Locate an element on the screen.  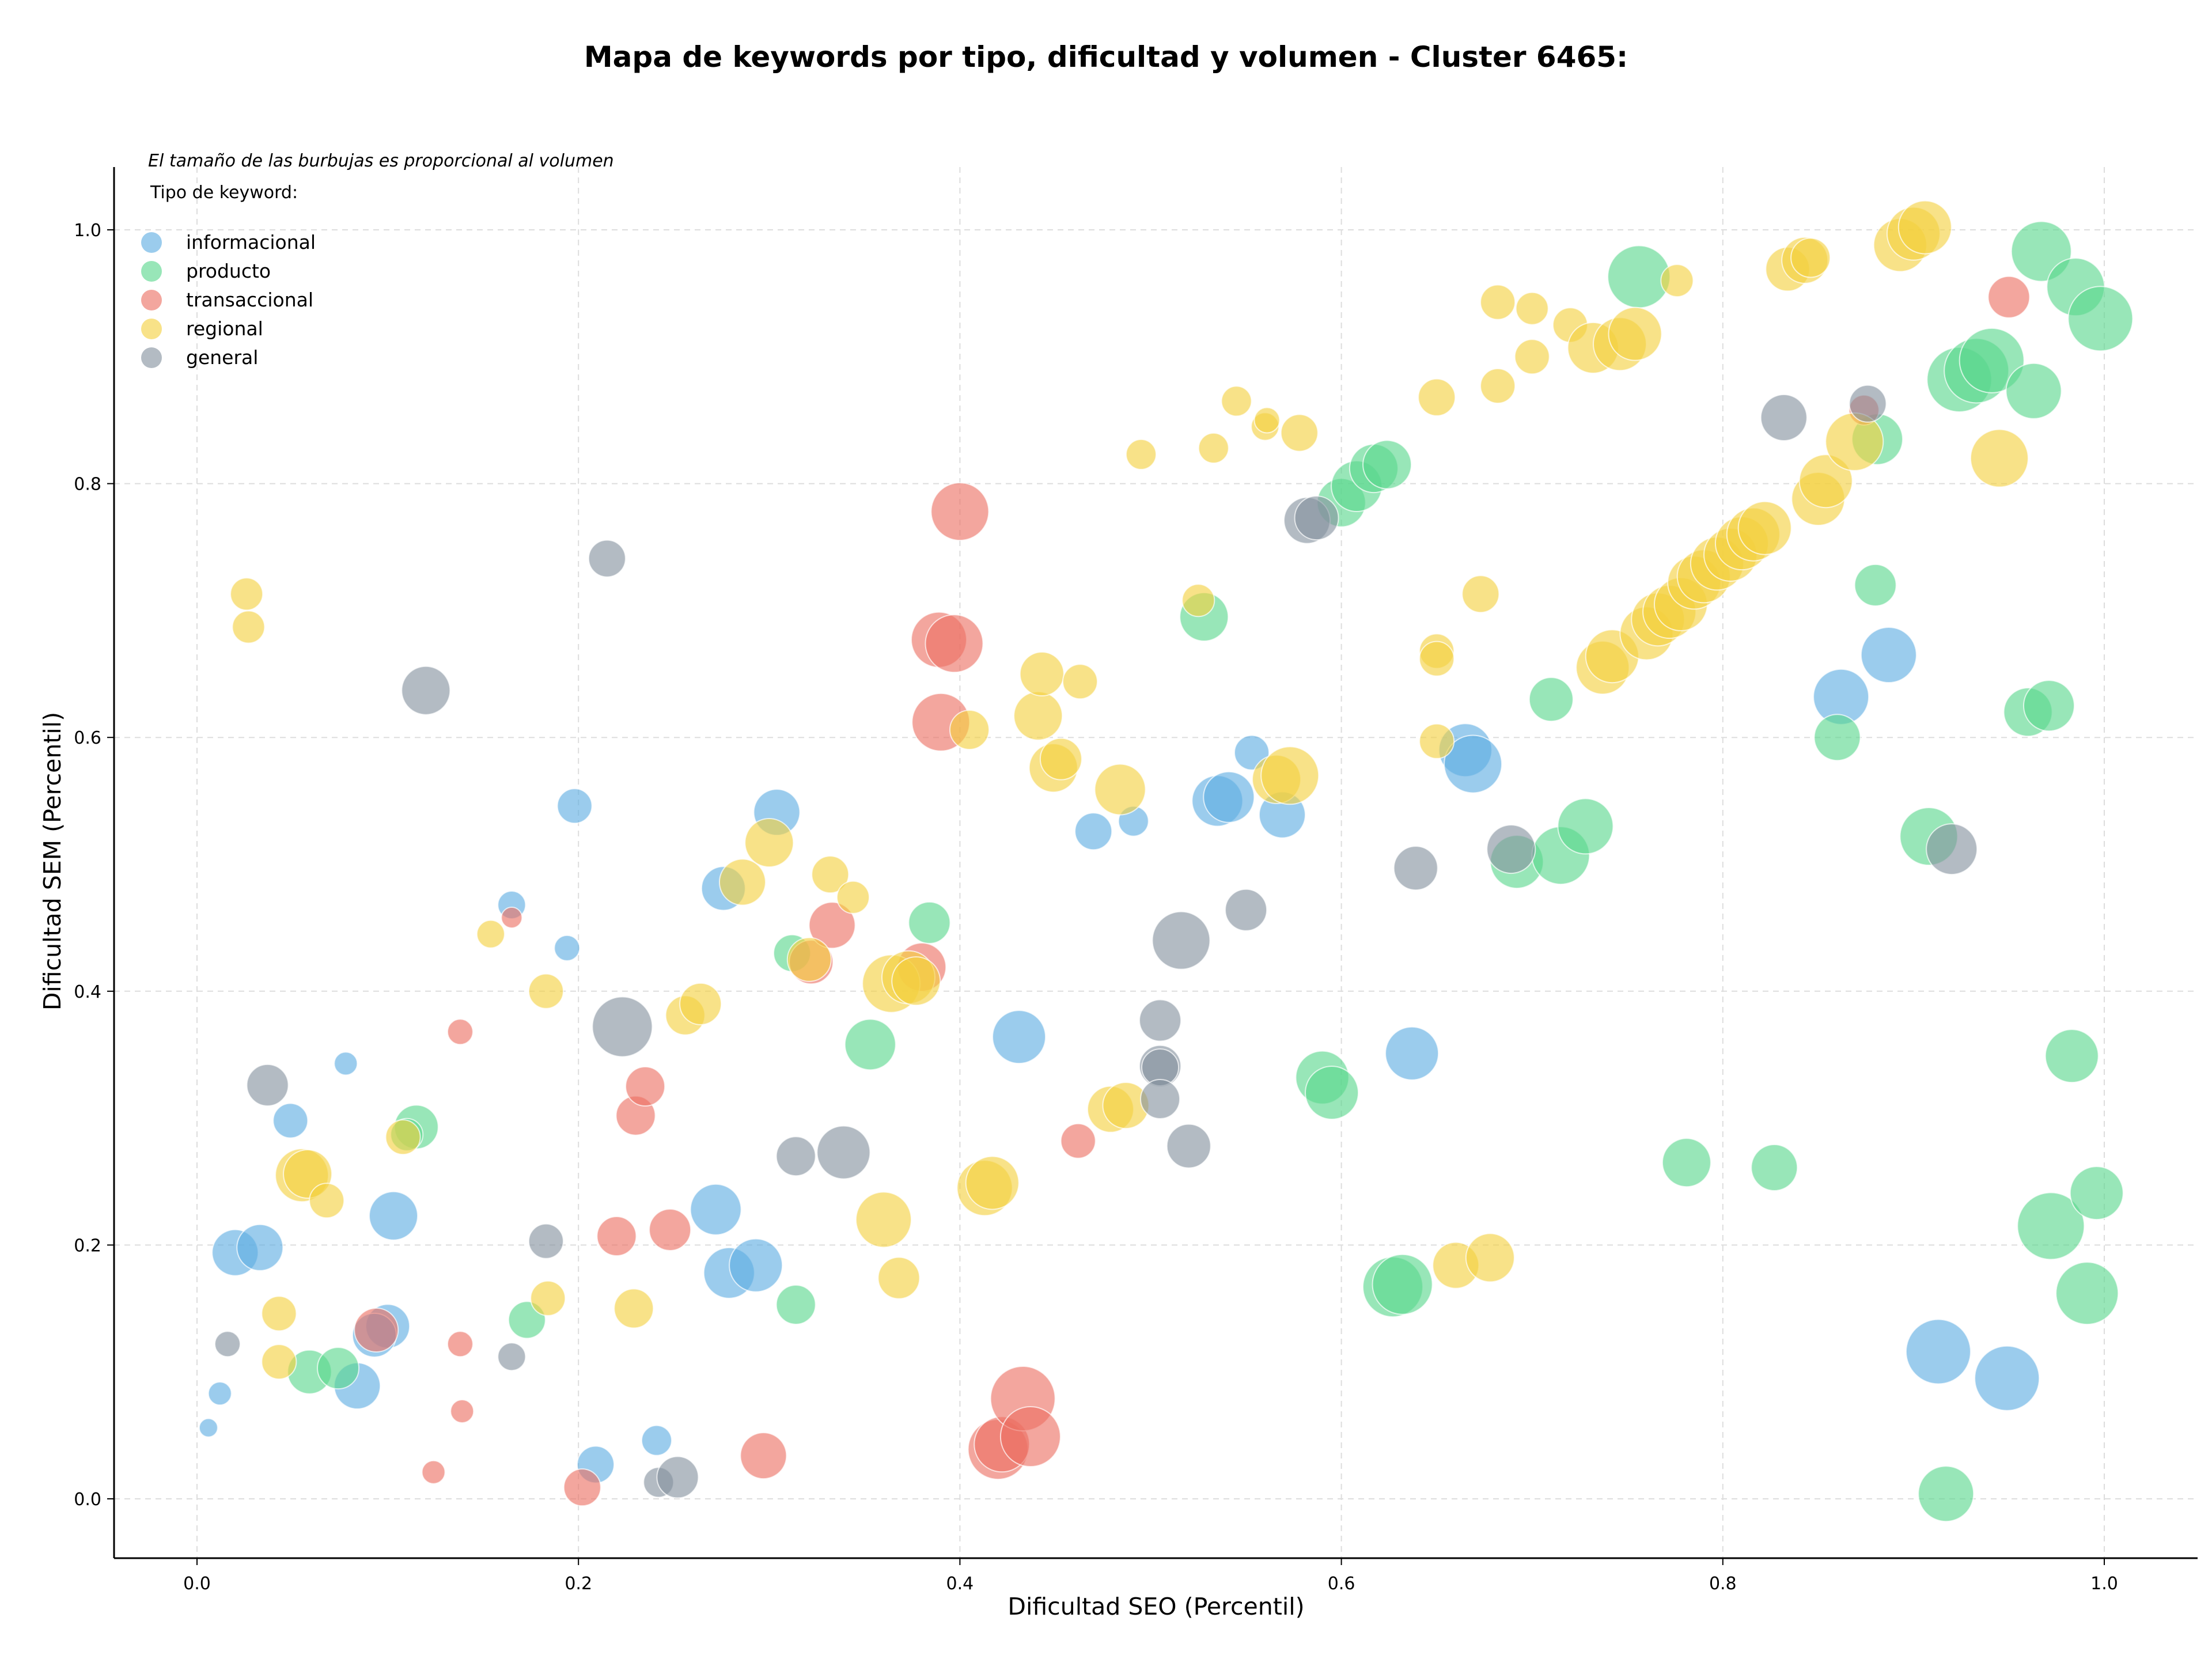
y-tick-label: 1.0 is located at coordinates (87, 231).